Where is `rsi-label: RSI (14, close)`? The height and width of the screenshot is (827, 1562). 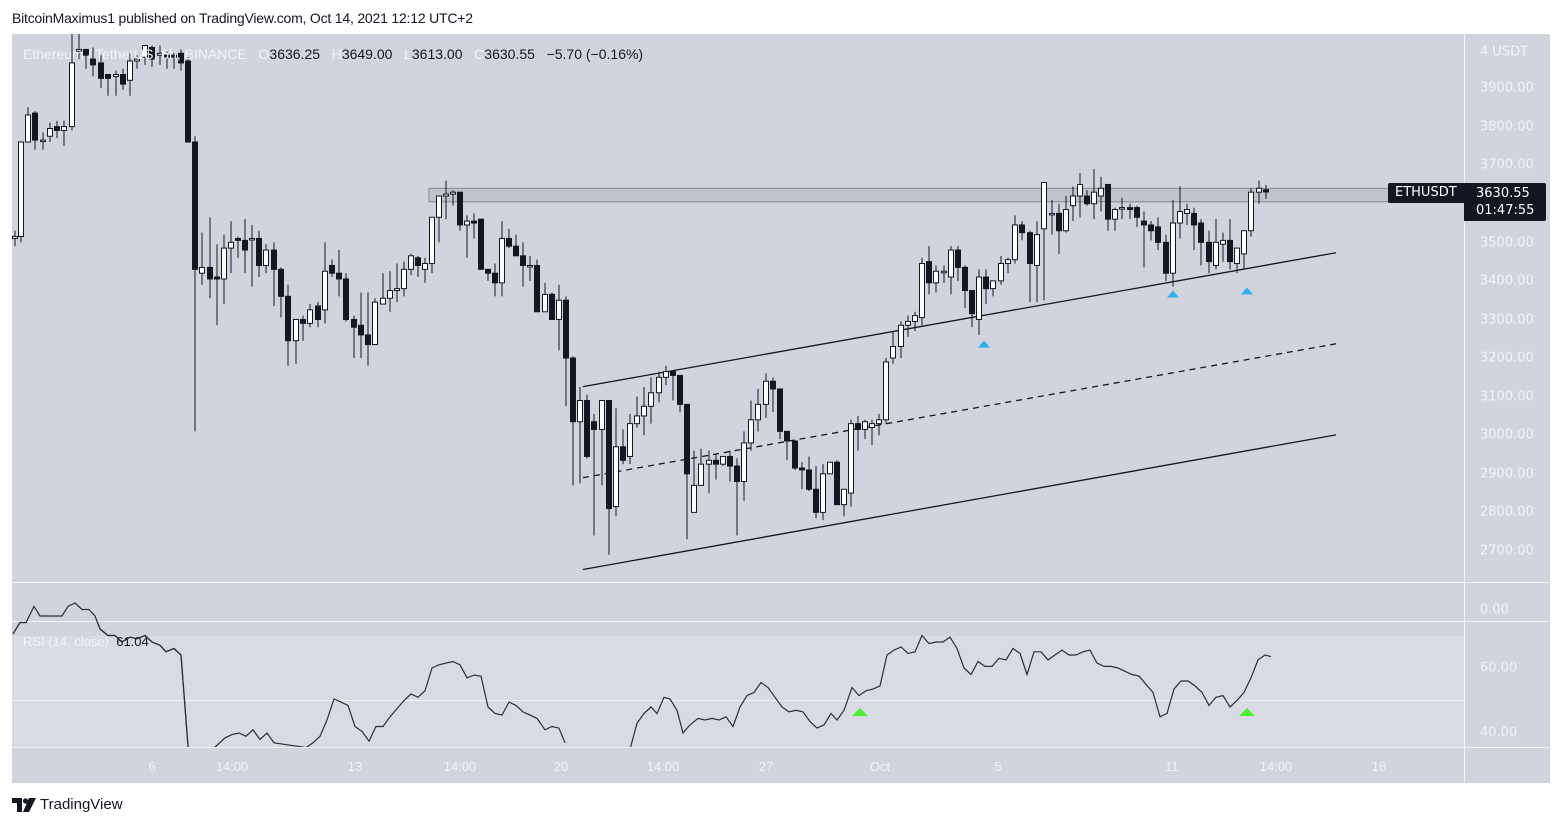 rsi-label: RSI (14, close) is located at coordinates (66, 641).